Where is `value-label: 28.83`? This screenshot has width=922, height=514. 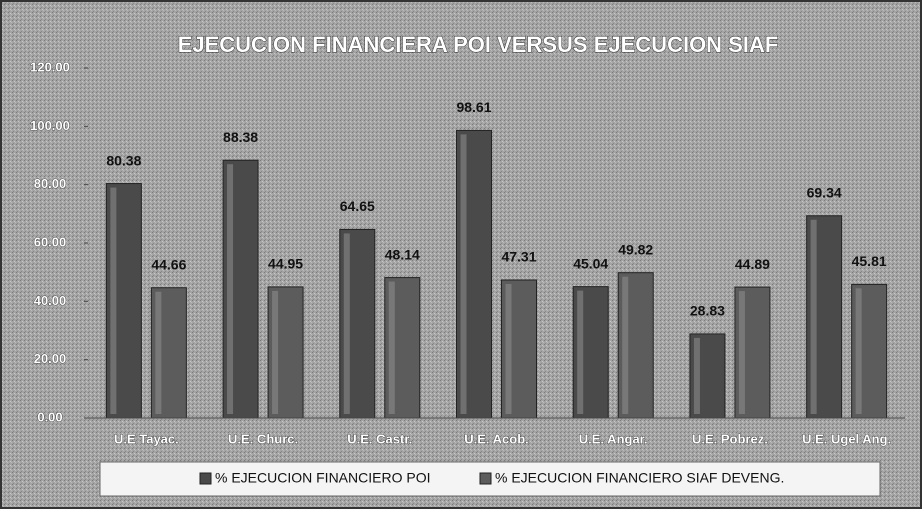
value-label: 28.83 is located at coordinates (707, 311).